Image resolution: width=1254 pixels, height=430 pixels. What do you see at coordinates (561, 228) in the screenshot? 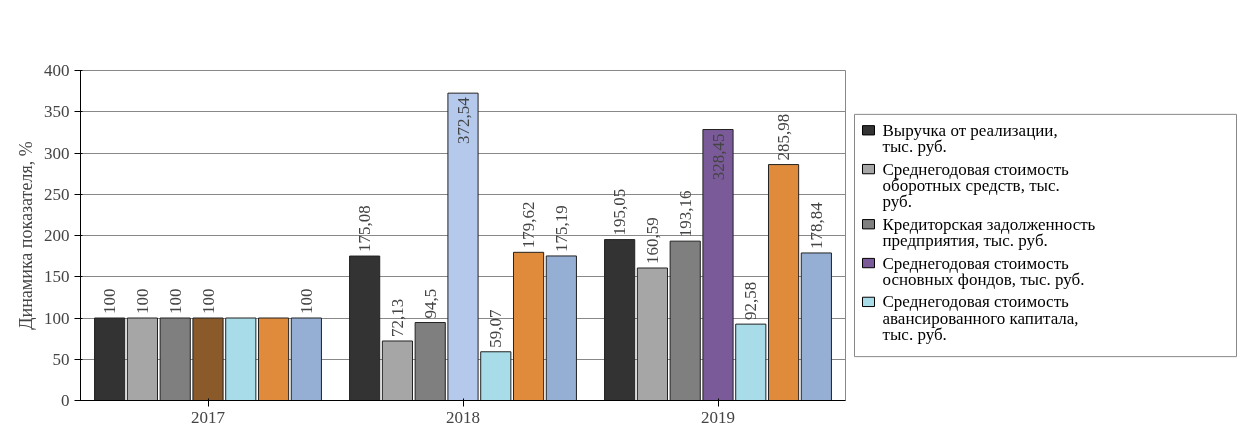
I see `data-label: 175,19` at bounding box center [561, 228].